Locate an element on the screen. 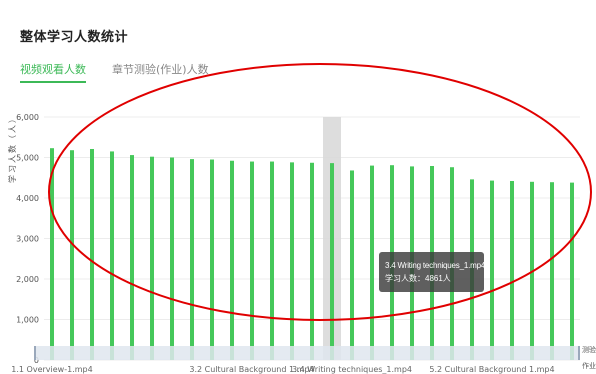 The width and height of the screenshot is (596, 374). y-tick-label: 3,000 is located at coordinates (27, 239).